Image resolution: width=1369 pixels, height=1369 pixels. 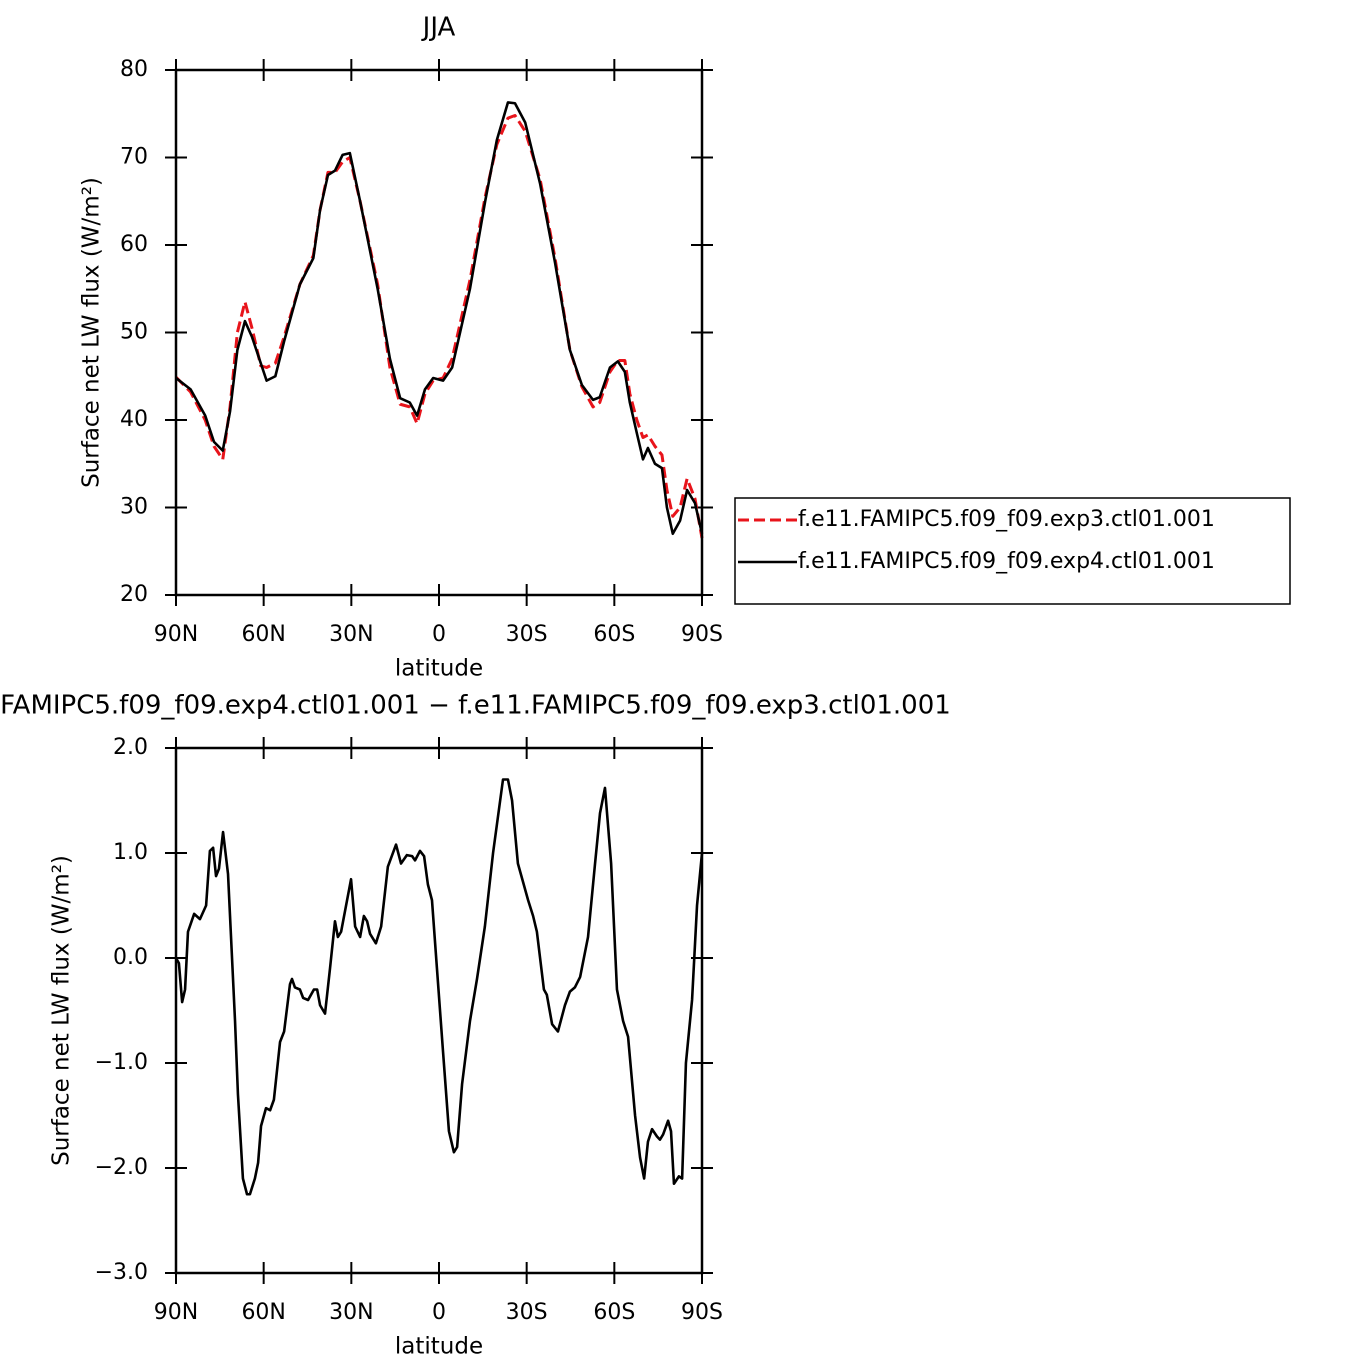 I want to click on y-tick-label: 20, so click(x=134, y=594).